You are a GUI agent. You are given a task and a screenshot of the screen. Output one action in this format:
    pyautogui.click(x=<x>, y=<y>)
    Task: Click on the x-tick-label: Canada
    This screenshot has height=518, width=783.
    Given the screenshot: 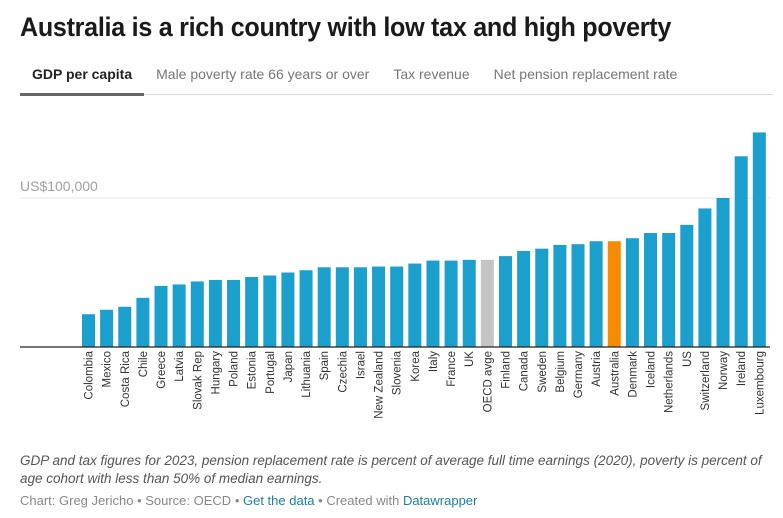 What is the action you would take?
    pyautogui.click(x=525, y=370)
    